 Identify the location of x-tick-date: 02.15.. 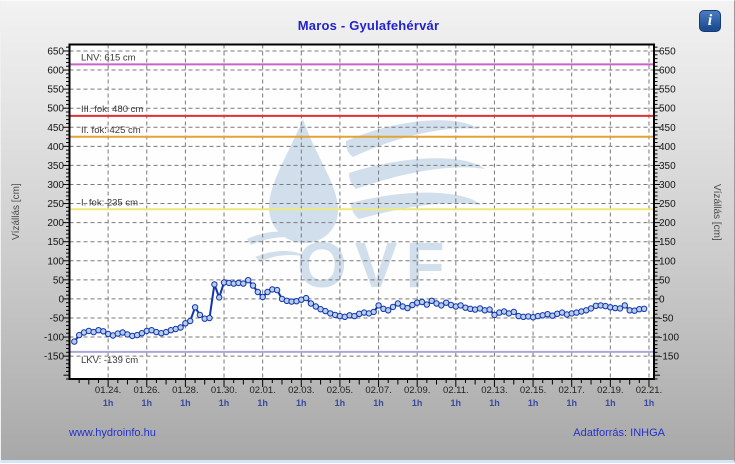
(533, 390).